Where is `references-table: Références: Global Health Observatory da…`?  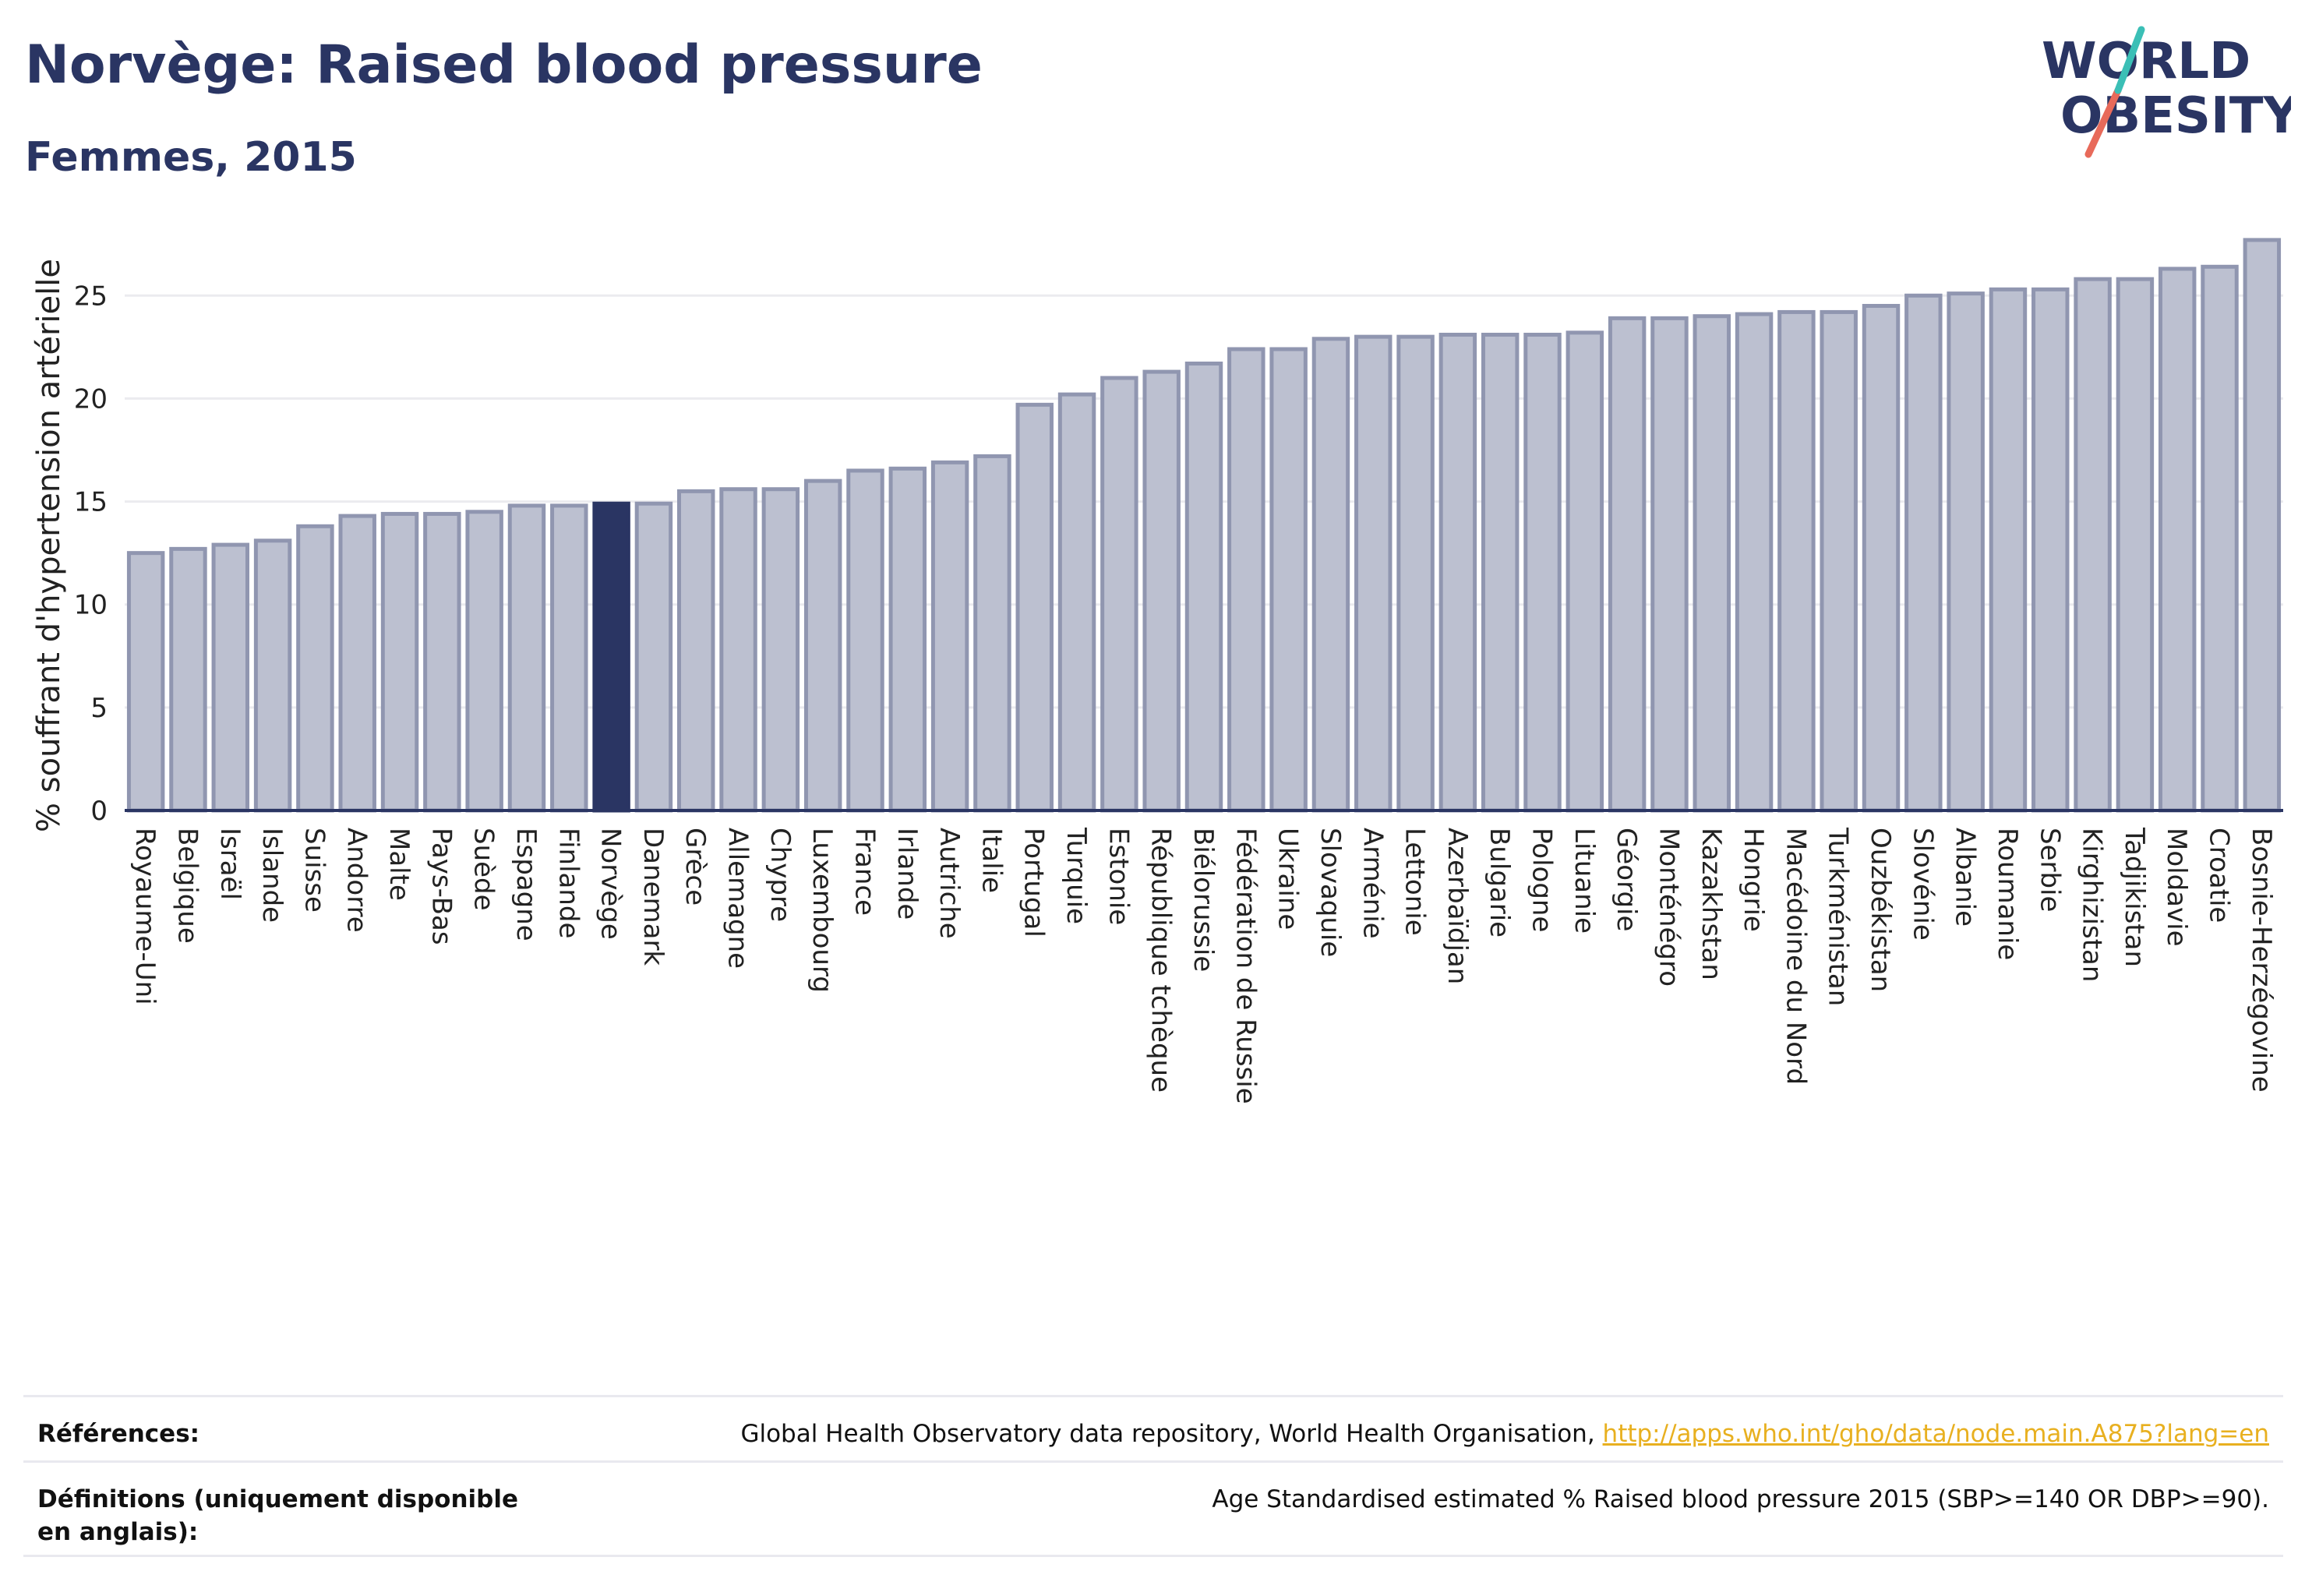 references-table: Références: Global Health Observatory da… is located at coordinates (1153, 1476).